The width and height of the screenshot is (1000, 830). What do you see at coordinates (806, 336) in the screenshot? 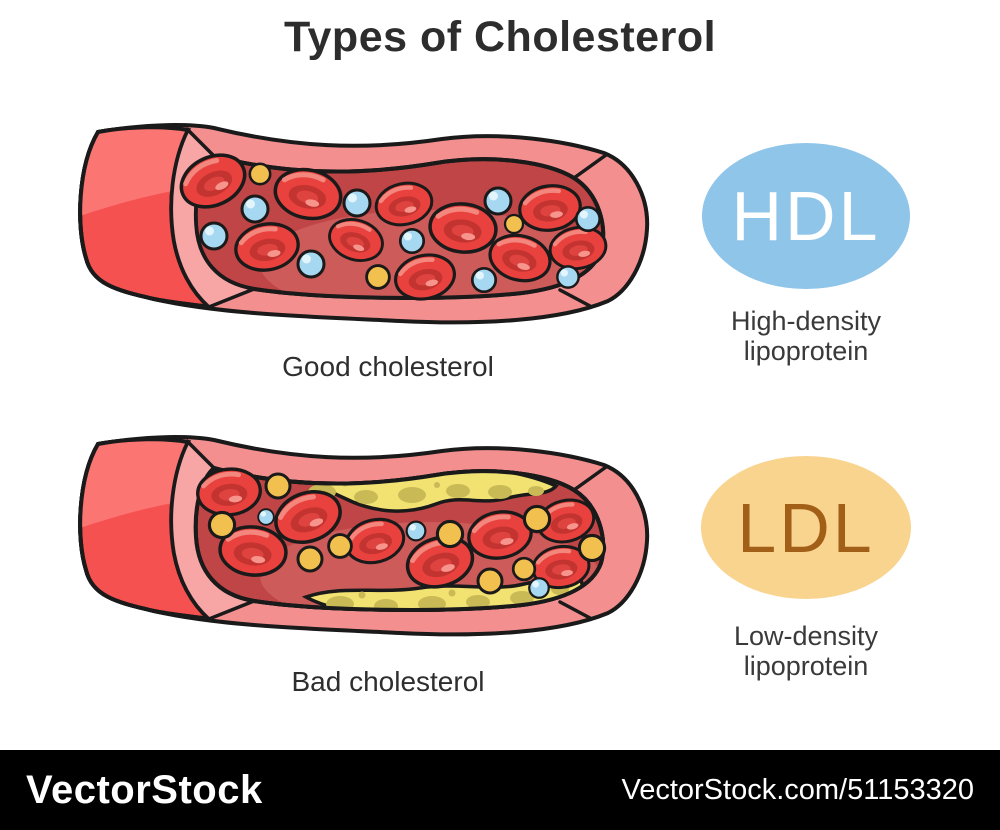
I see `hdl-caption: High-density lipoprotein` at bounding box center [806, 336].